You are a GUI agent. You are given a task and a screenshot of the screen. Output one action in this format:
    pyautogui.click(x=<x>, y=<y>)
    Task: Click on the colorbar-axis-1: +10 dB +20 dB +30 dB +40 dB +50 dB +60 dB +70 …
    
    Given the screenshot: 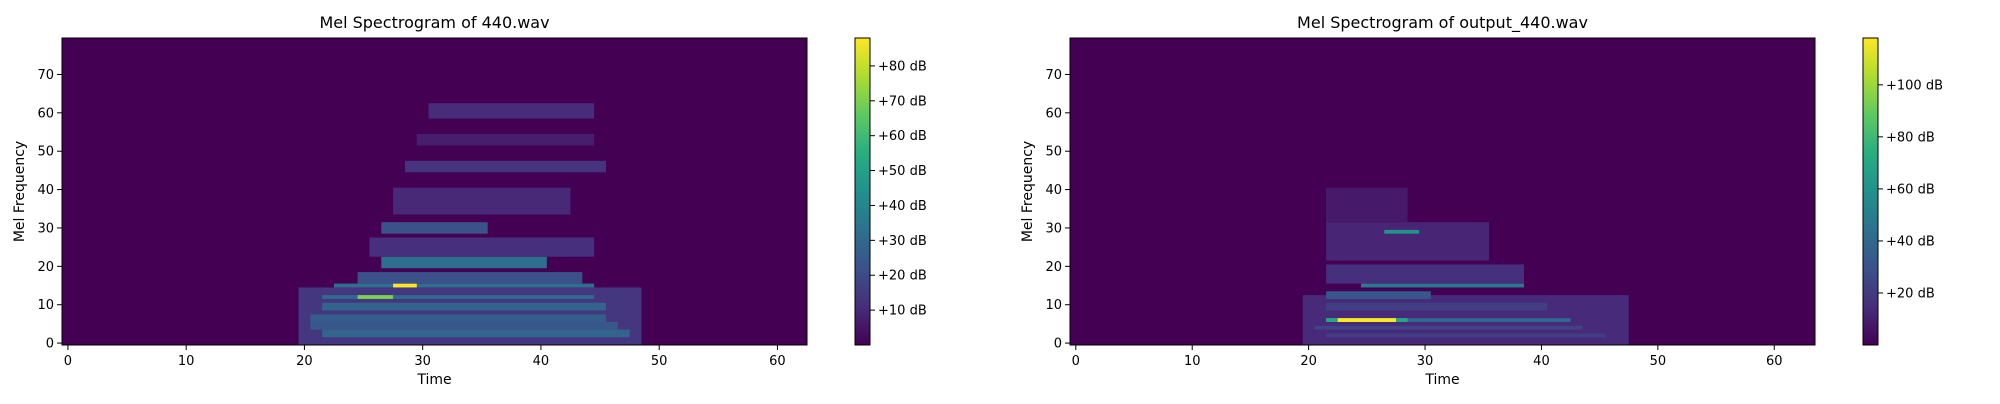 What is the action you would take?
    pyautogui.click(x=898, y=189)
    